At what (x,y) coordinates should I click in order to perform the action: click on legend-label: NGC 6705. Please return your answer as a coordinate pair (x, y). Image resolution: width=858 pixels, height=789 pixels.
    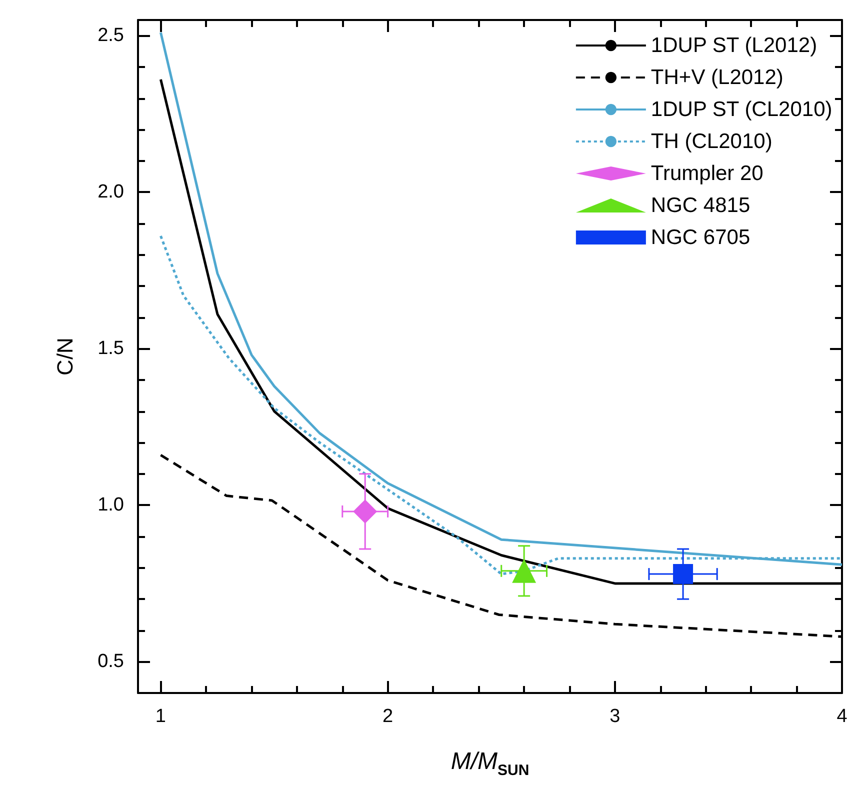
    Looking at the image, I should click on (700, 237).